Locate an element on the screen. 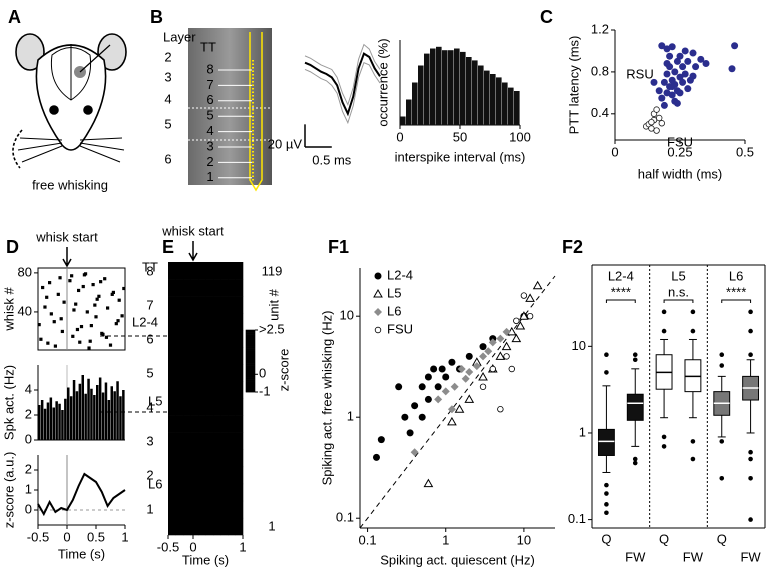 This screenshot has width=775, height=572. annotation: whisk start is located at coordinates (192, 230).